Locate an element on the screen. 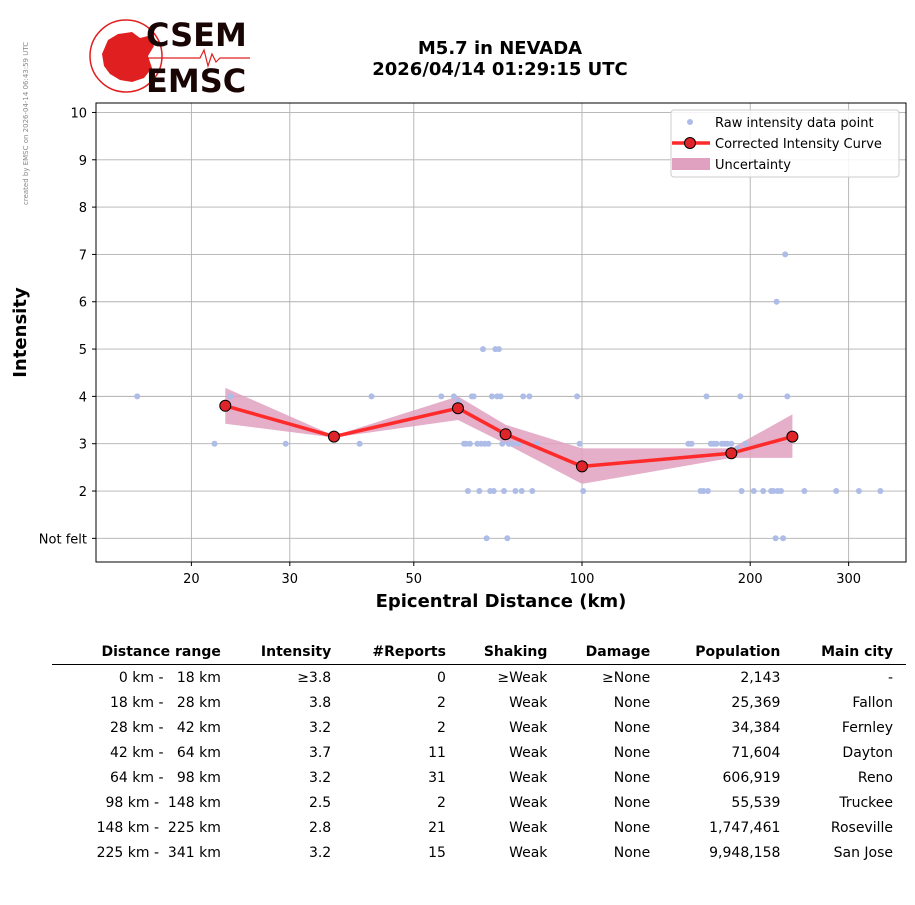 The image size is (915, 905). table-cell-range: 42 km - 64 km is located at coordinates (165, 752).